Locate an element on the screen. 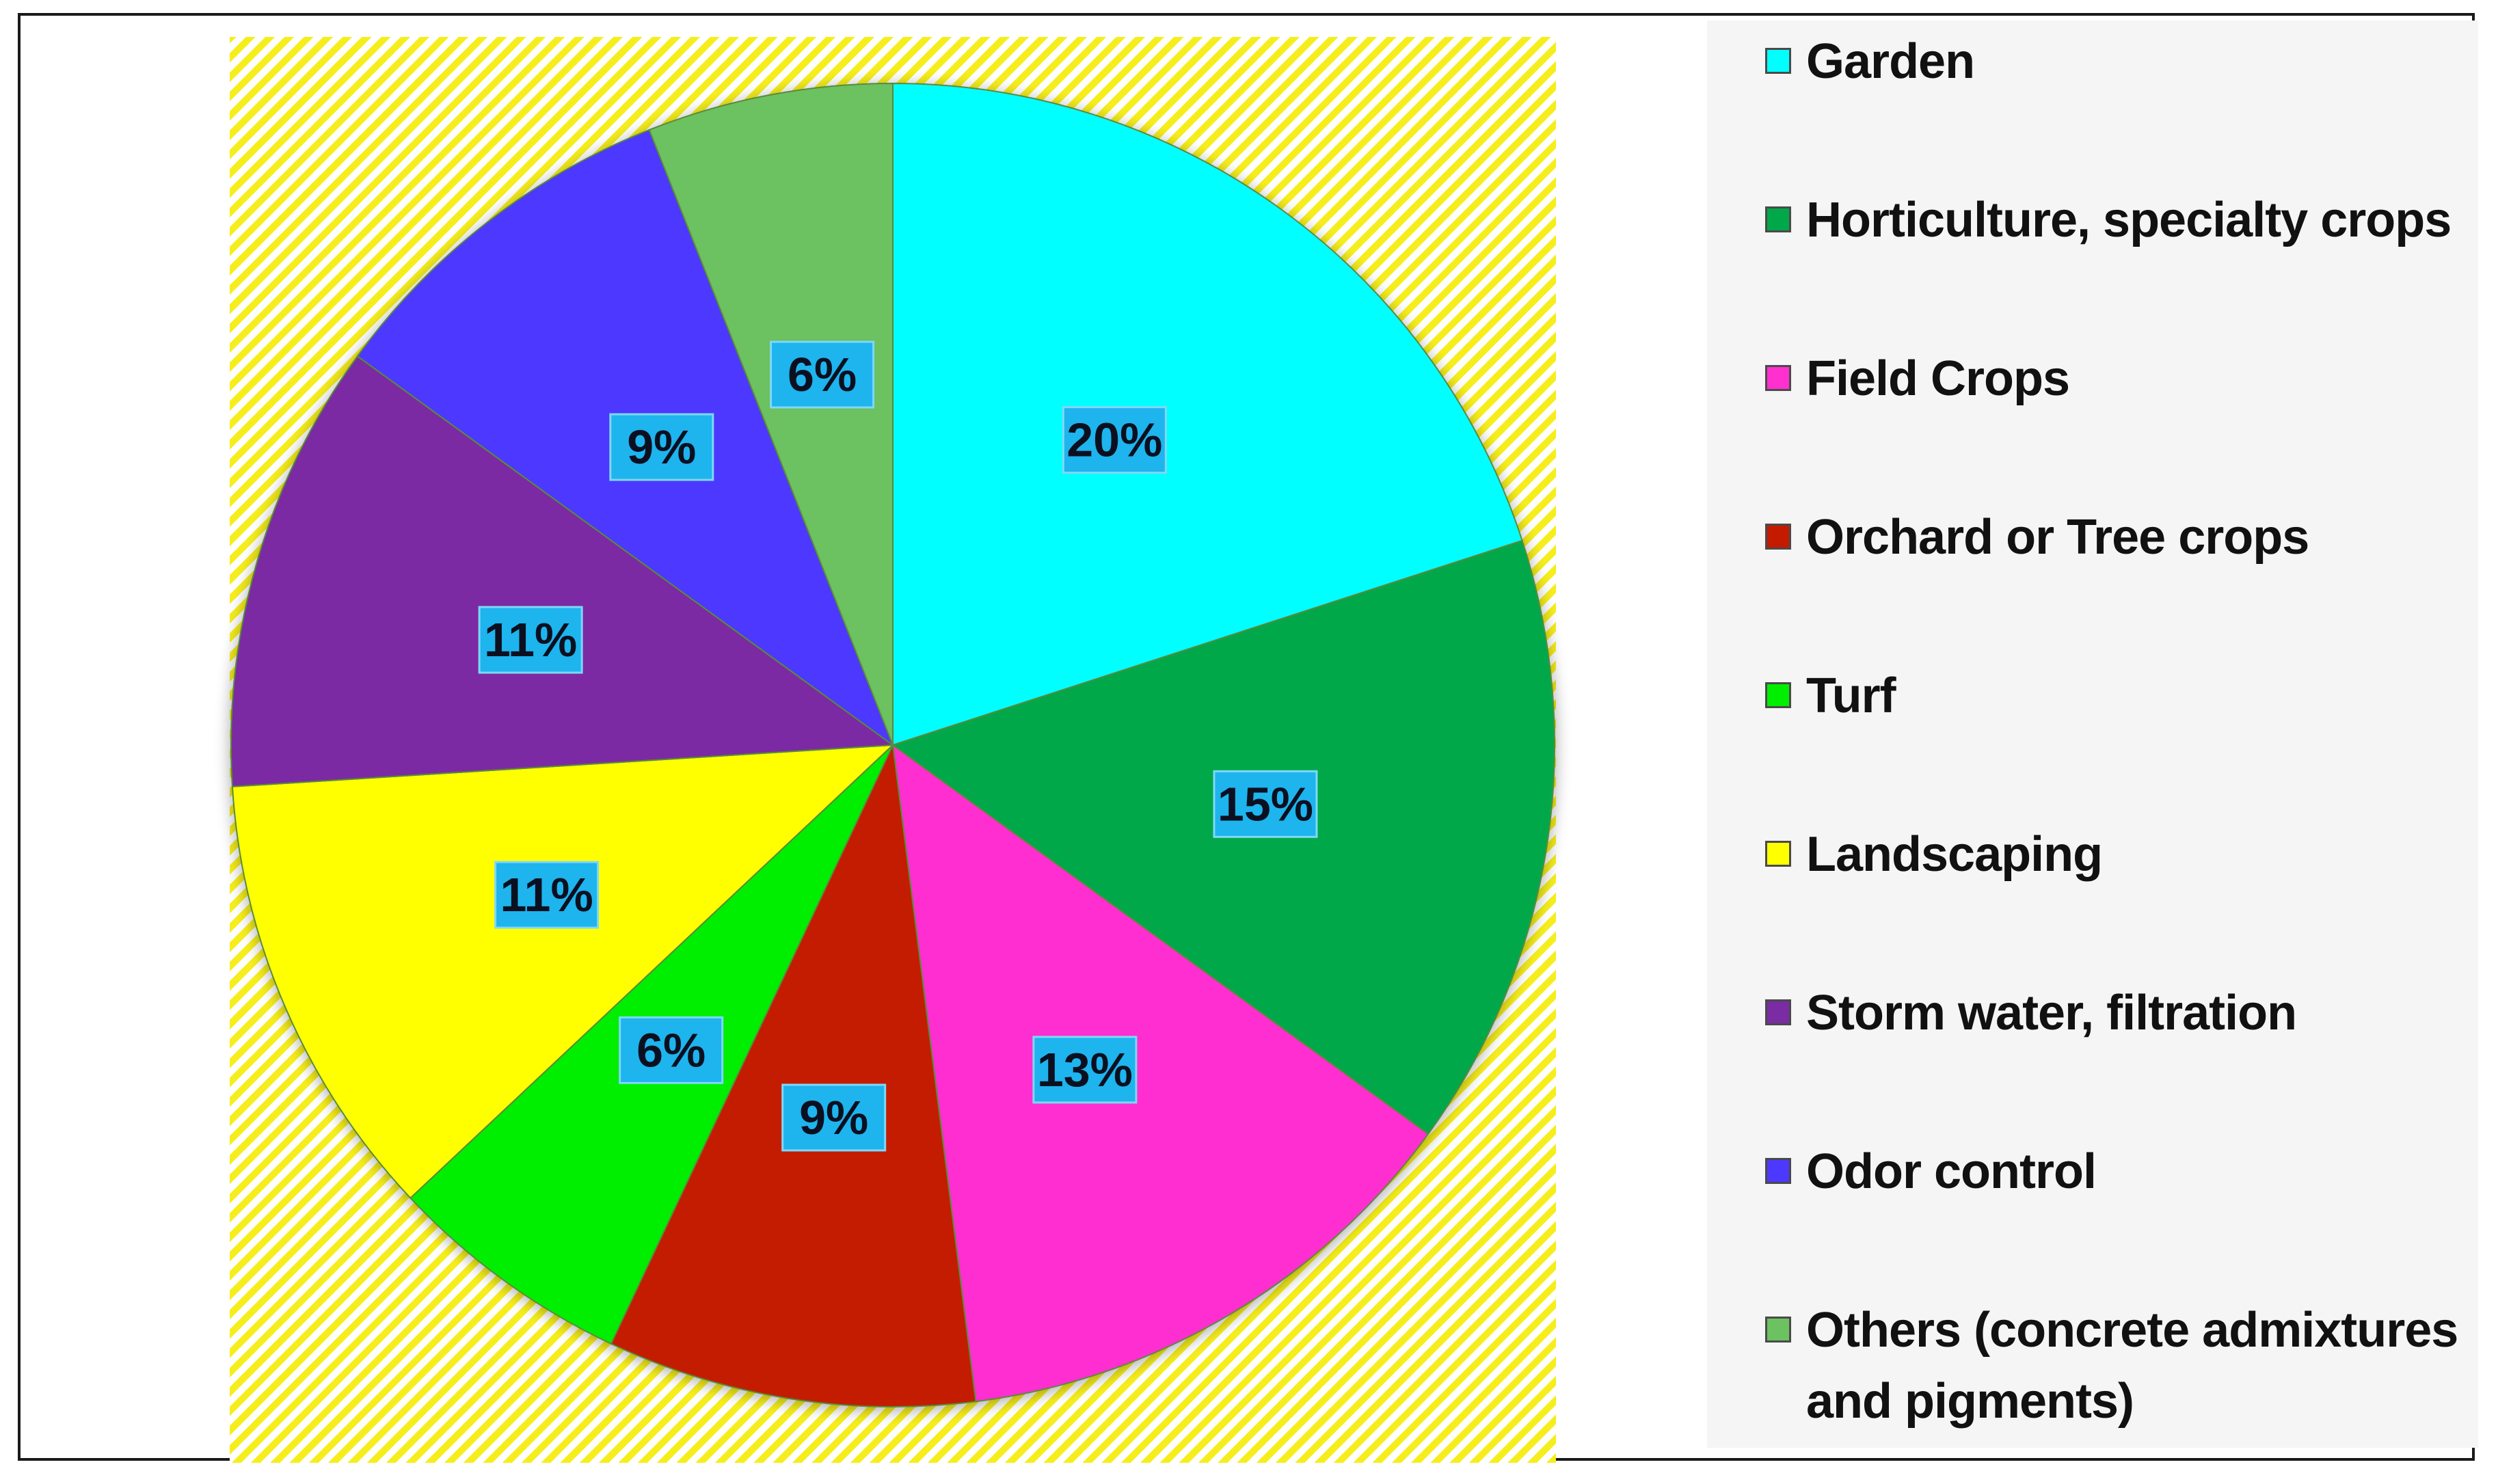 The image size is (2511, 1484). data-label-5: 6% is located at coordinates (671, 1050).